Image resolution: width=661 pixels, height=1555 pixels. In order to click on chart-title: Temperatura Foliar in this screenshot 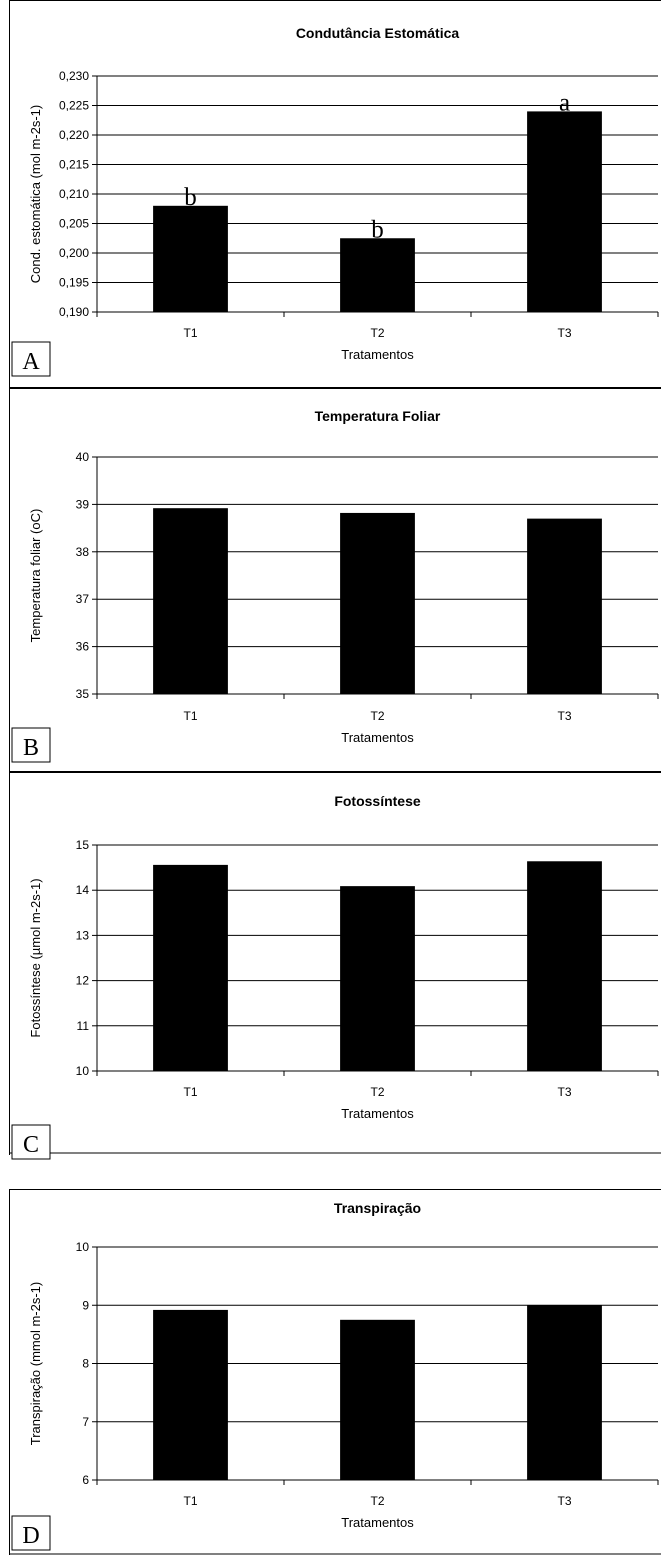, I will do `click(378, 416)`.